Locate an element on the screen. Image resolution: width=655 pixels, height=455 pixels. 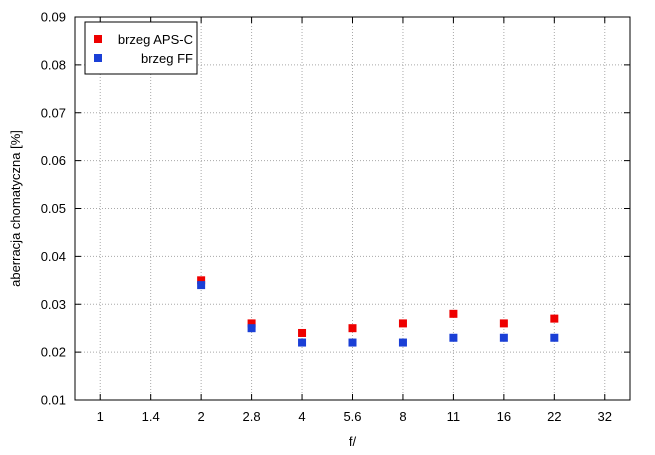
legend-marker-ff is located at coordinates (98, 58).